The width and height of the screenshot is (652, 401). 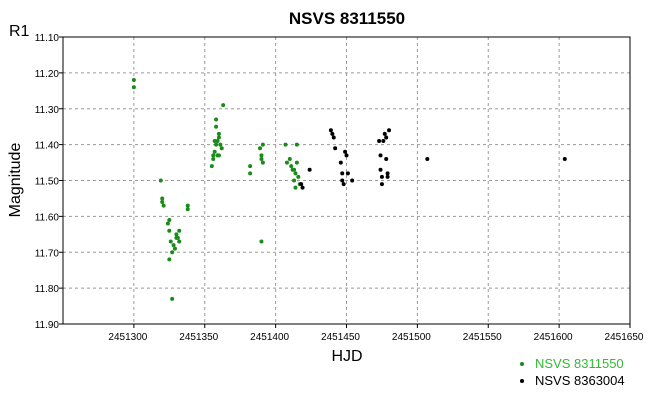 What do you see at coordinates (572, 372) in the screenshot?
I see `legend: NSVS 8311550 NSVS 8363004` at bounding box center [572, 372].